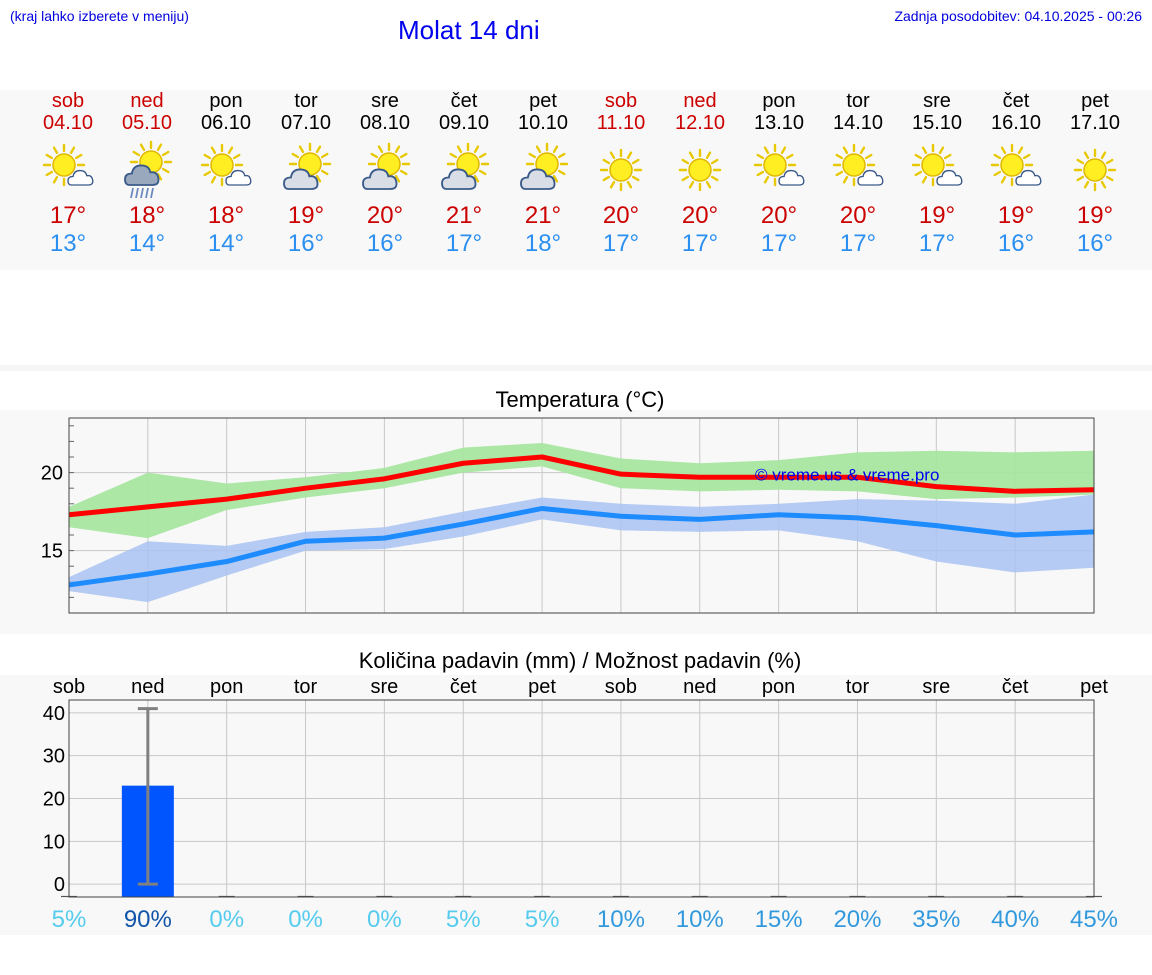 The width and height of the screenshot is (1152, 975). What do you see at coordinates (68, 123) in the screenshot?
I see `day-date: 04.10` at bounding box center [68, 123].